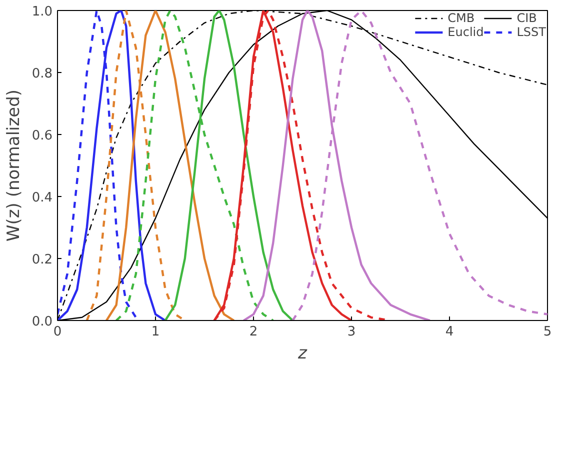 This screenshot has width=586, height=468. I want to click on y-tick-label: 1.0, so click(42, 12).